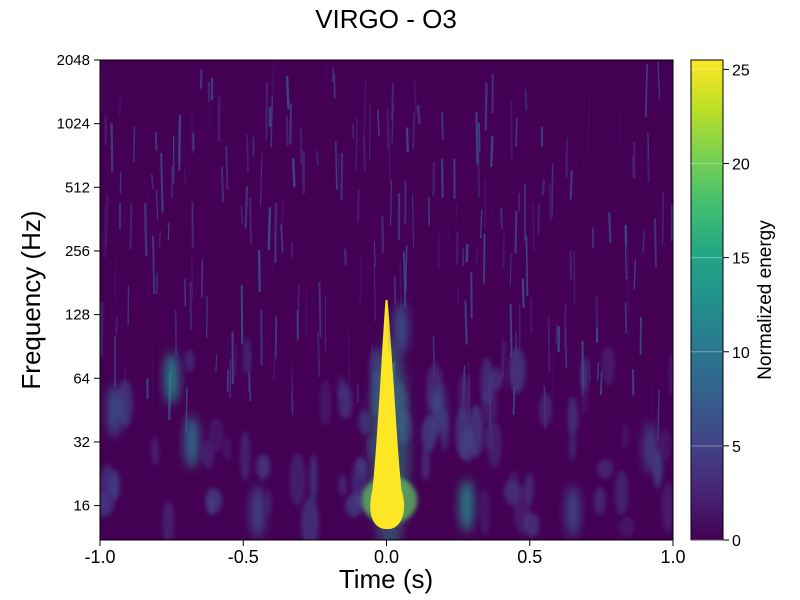  Describe the element at coordinates (81, 506) in the screenshot. I see `y-tick-label: 16` at that location.